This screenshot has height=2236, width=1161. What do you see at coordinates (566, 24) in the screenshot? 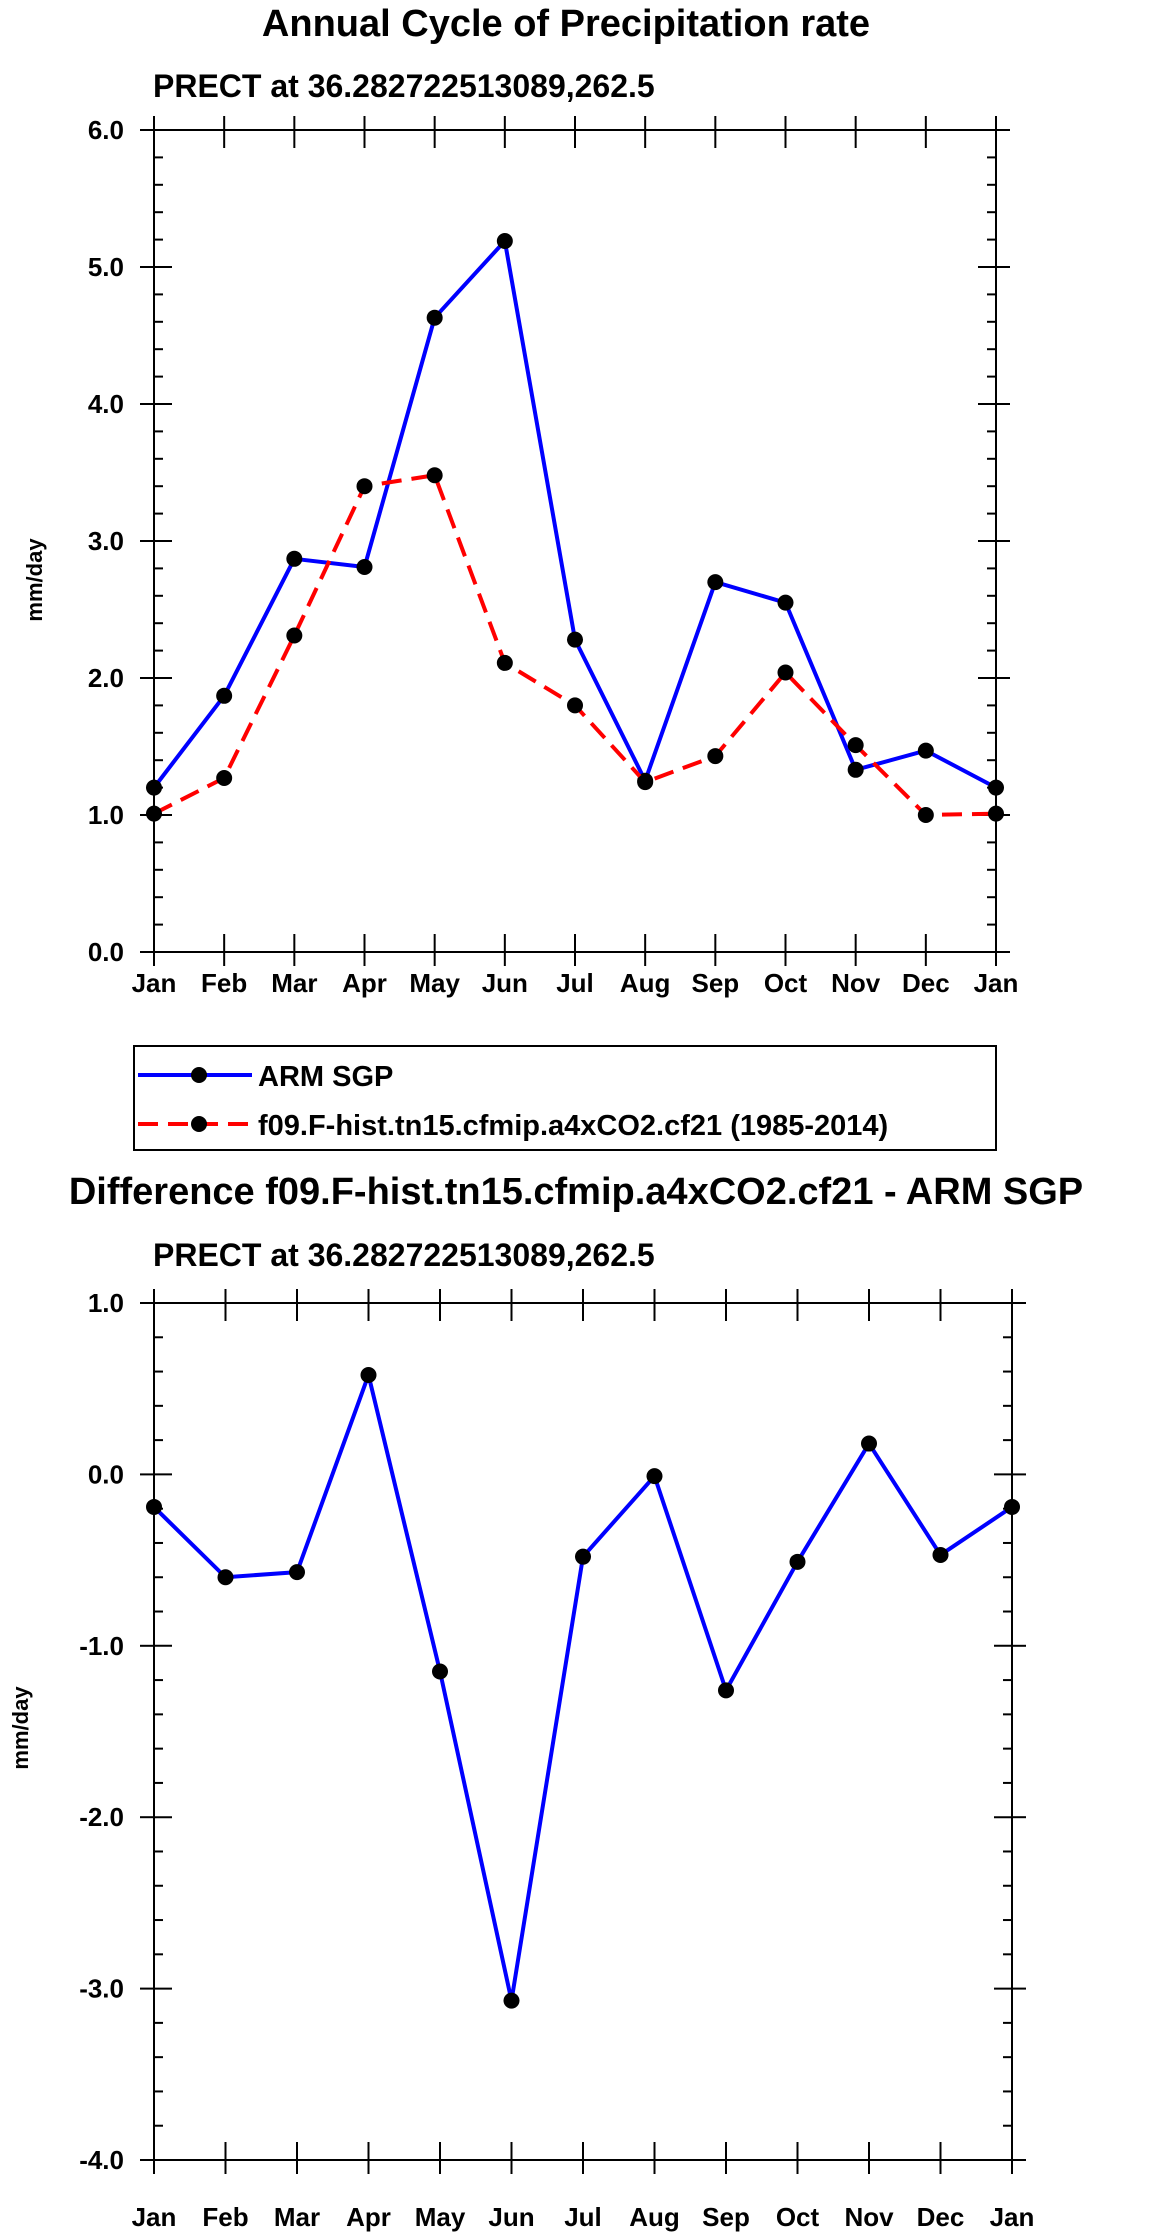
I see `chart-title: Annual Cycle of Precipitation rate` at bounding box center [566, 24].